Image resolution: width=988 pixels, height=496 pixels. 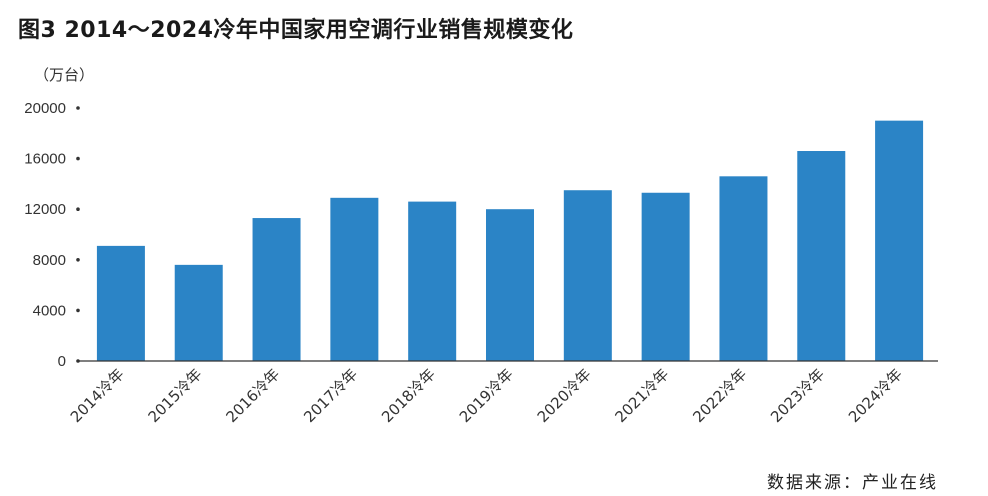 I want to click on chart-title: 图3 2014～2024冷年中国家用空调行业销售规模变化, so click(x=296, y=30).